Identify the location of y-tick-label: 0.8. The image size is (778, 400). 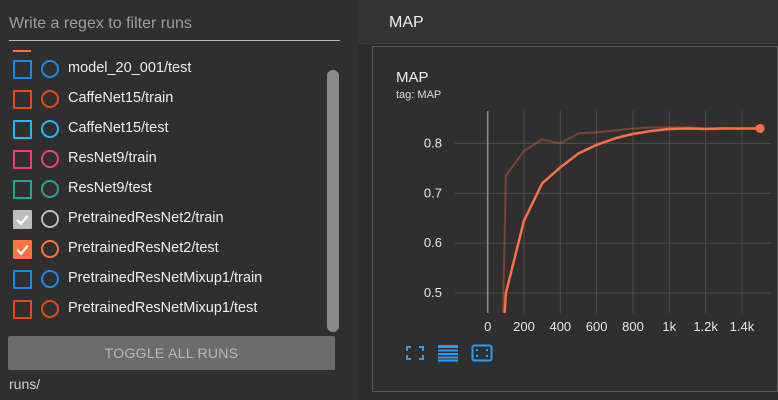
(433, 142).